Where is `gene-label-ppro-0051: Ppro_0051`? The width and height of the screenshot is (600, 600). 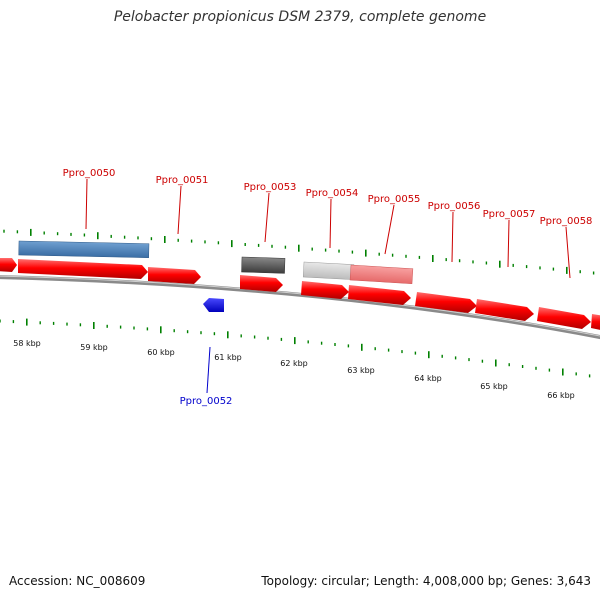
gene-label-ppro-0051: Ppro_0051 is located at coordinates (182, 180).